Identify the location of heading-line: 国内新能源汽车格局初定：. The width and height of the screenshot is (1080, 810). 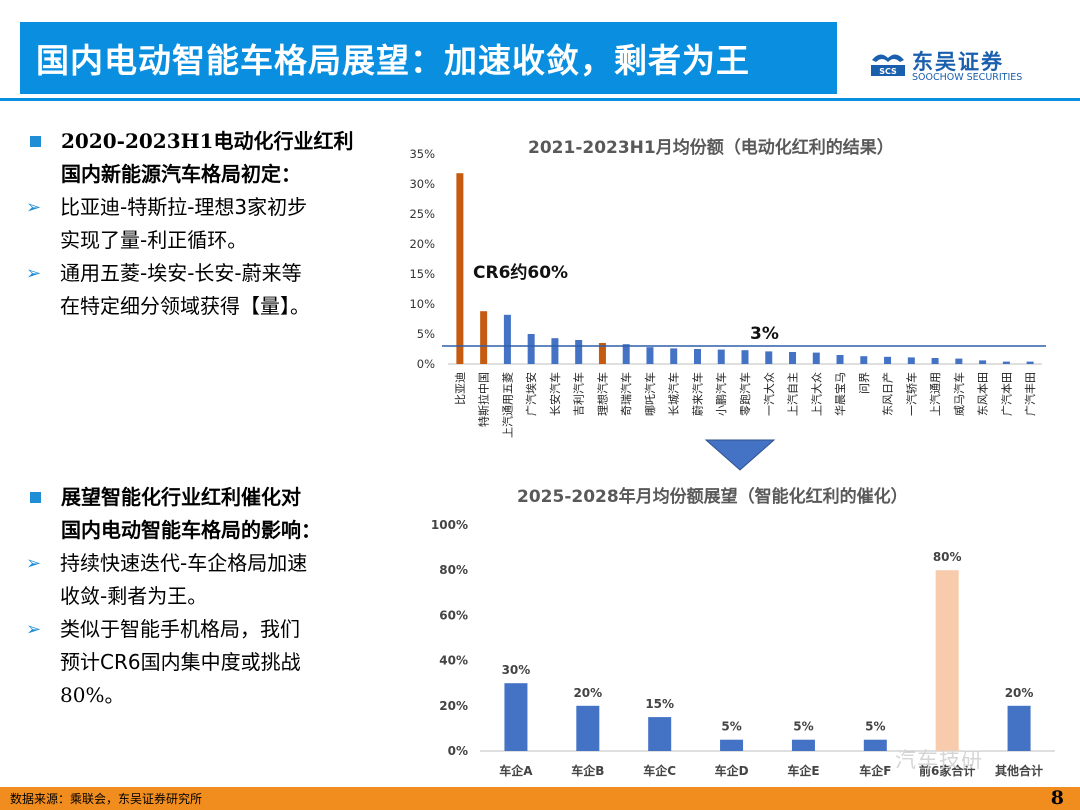
(181, 174).